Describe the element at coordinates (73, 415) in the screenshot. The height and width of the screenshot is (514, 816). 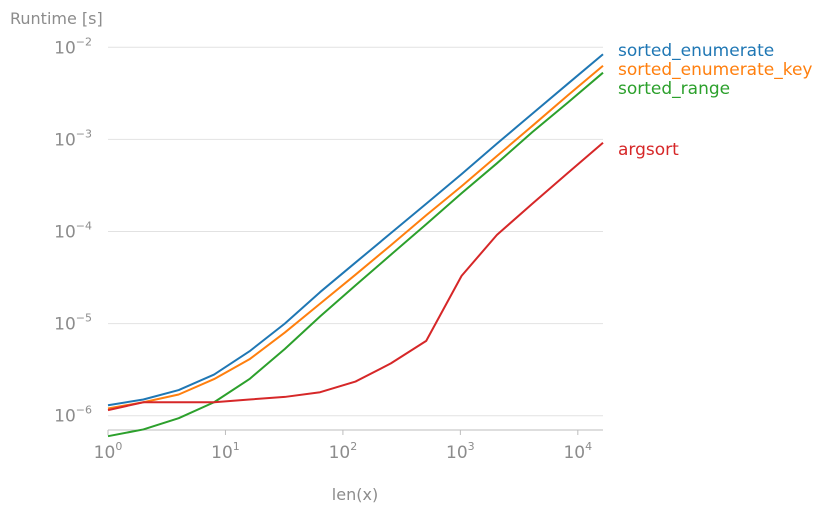
I see `y-tick-label: 10⁻⁶` at that location.